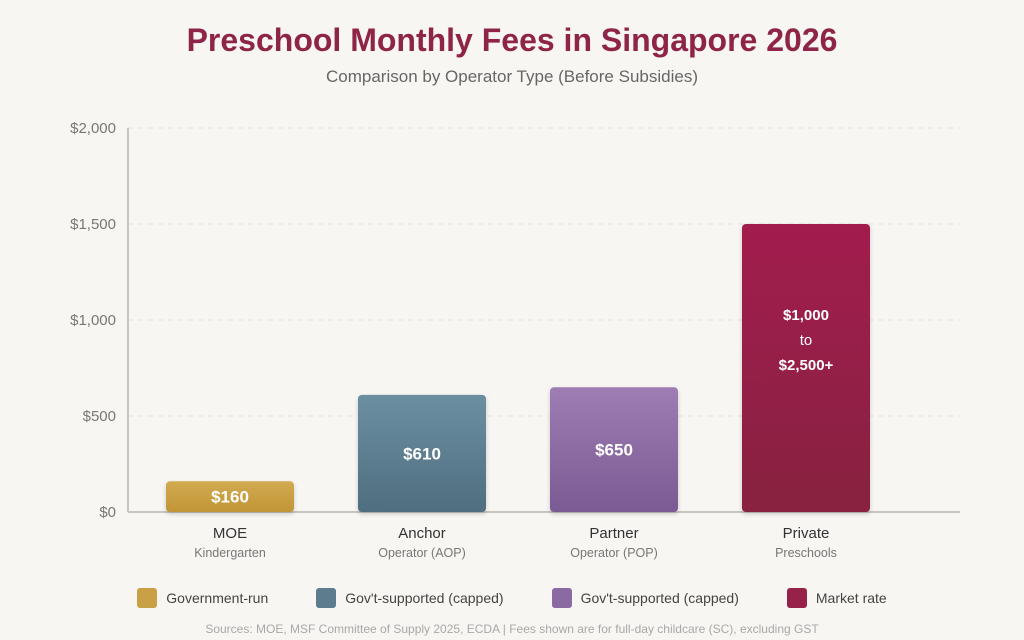 The width and height of the screenshot is (1024, 640). What do you see at coordinates (422, 533) in the screenshot?
I see `x-category-label: Anchor` at bounding box center [422, 533].